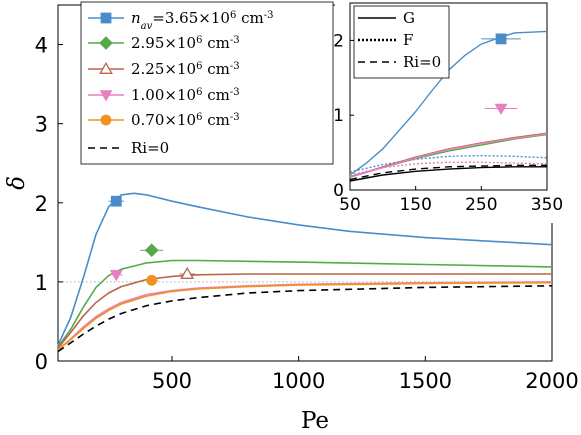 The image size is (581, 435). What do you see at coordinates (401, 42) in the screenshot?
I see `inset-legend: GF Ri=0` at bounding box center [401, 42].